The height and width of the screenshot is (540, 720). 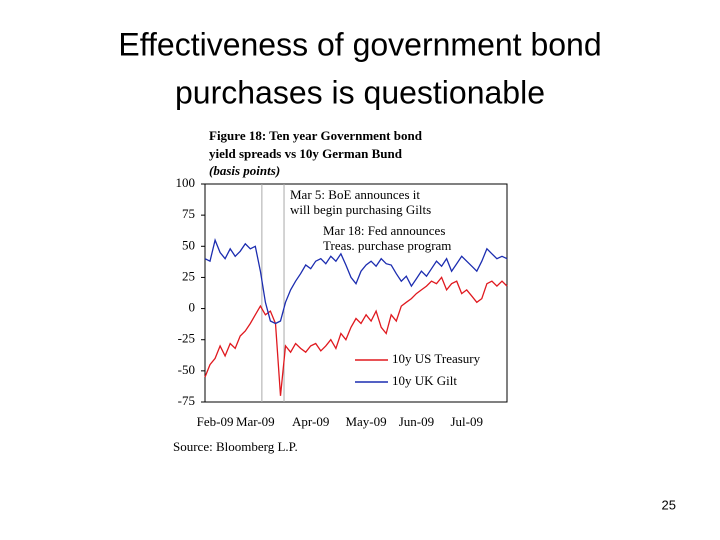 I want to click on chart-title: Figure 18: Ten year Government bond, so click(x=316, y=135).